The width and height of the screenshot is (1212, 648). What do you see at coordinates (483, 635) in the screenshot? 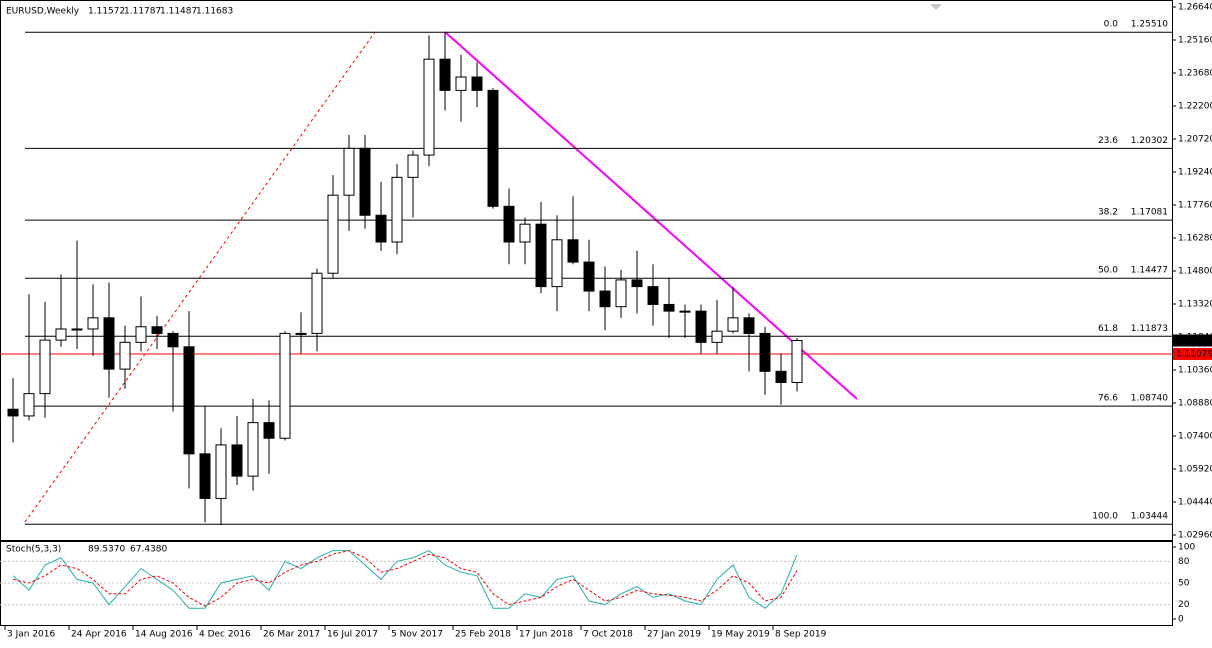
I see `x-tick-label: 25 Feb 2018` at bounding box center [483, 635].